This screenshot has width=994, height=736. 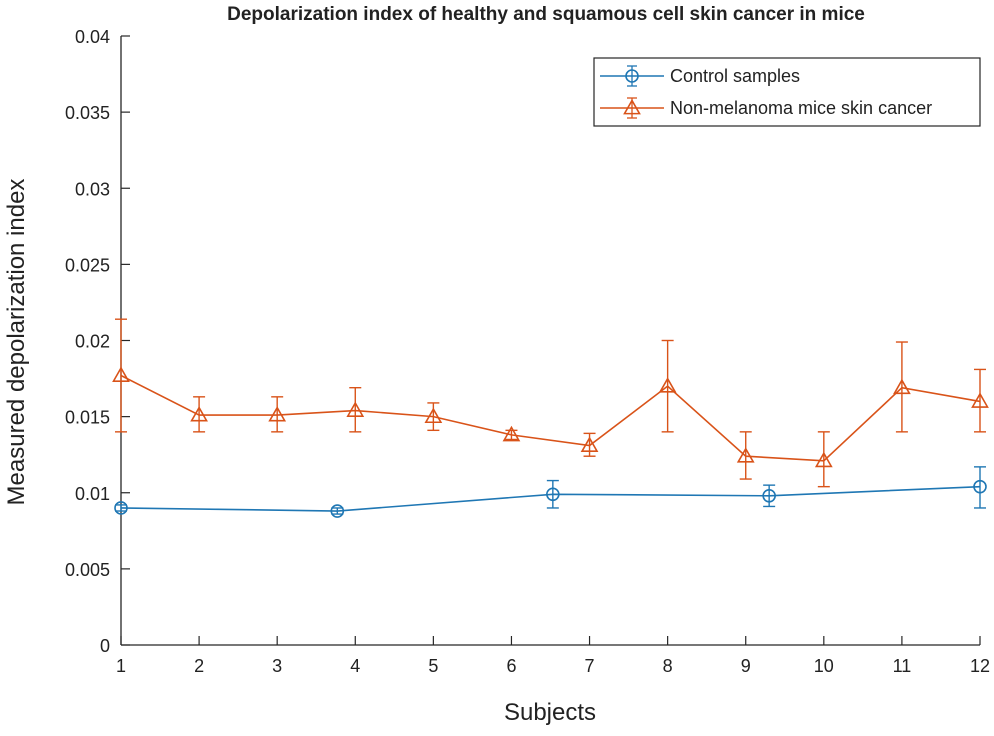 What do you see at coordinates (16, 342) in the screenshot?
I see `y-axis-title: Measured depolarization index` at bounding box center [16, 342].